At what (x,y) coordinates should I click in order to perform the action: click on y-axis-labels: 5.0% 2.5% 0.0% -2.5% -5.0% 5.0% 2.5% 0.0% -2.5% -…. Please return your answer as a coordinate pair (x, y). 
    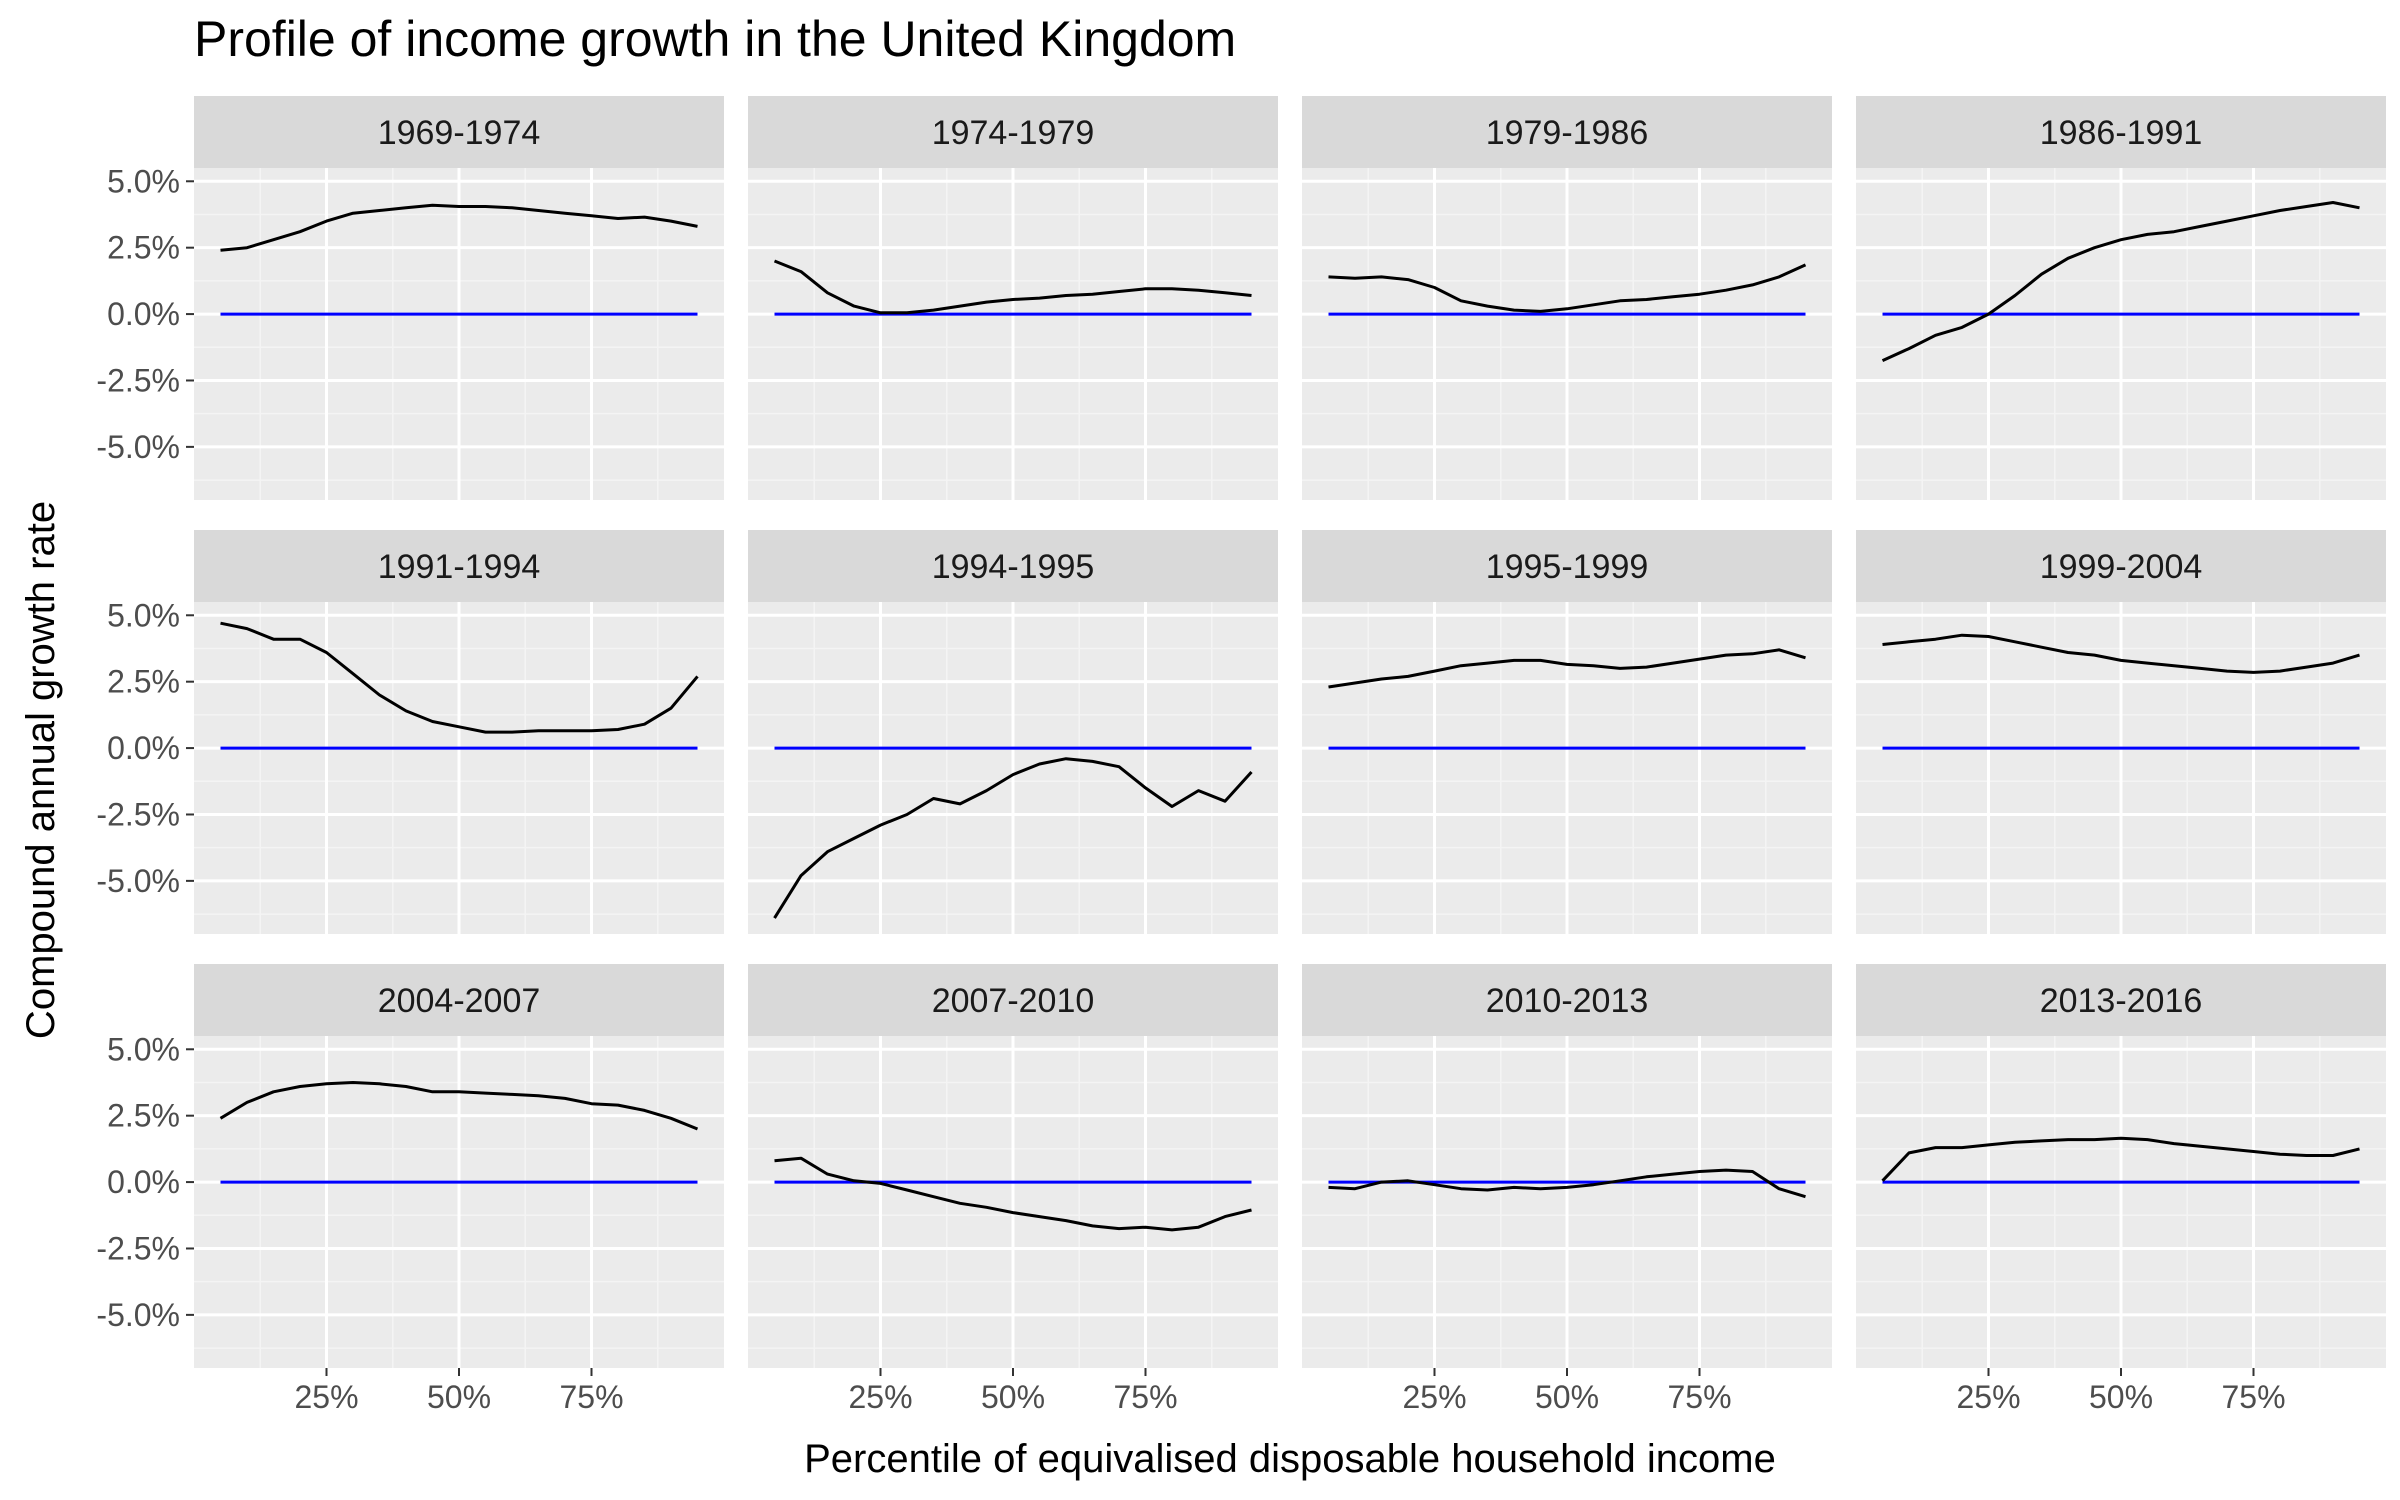
    Looking at the image, I should click on (145, 748).